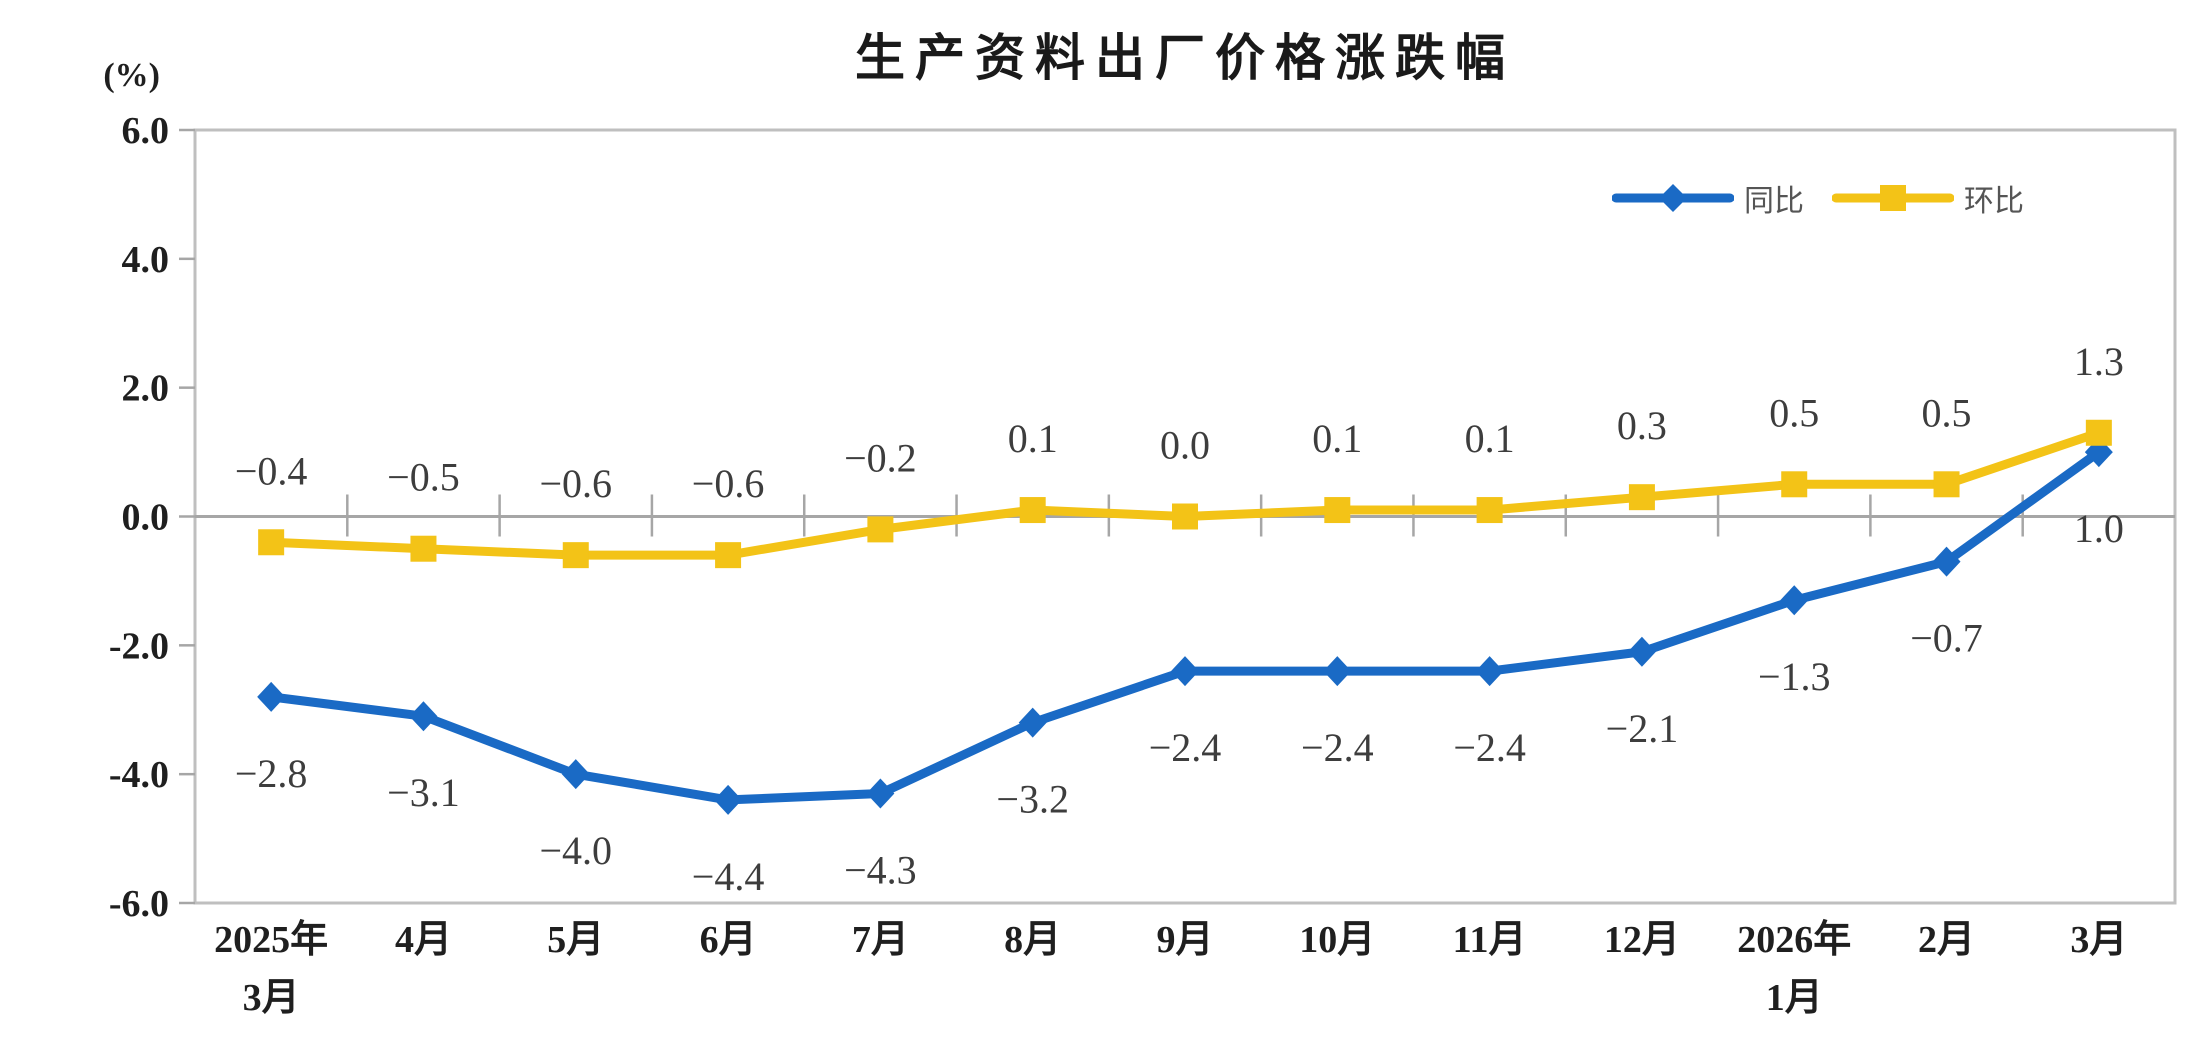 The height and width of the screenshot is (1060, 2208). I want to click on y-axis-label: -2.0, so click(139, 646).